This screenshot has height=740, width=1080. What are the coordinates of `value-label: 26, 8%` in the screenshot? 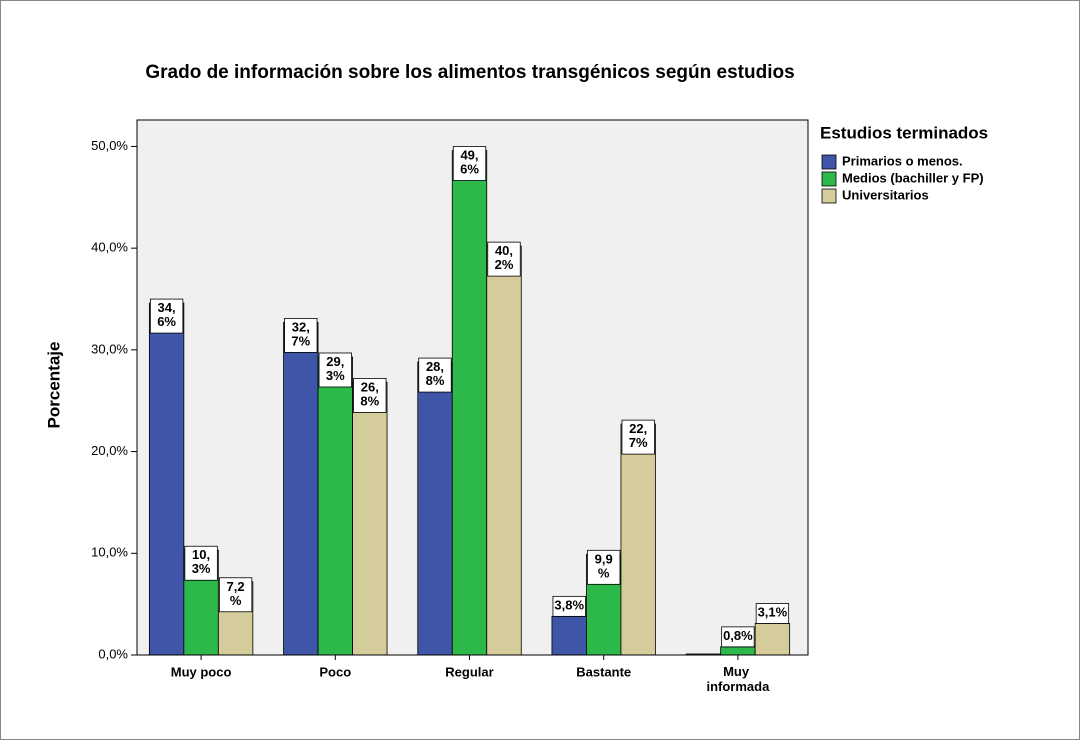 It's located at (369, 394).